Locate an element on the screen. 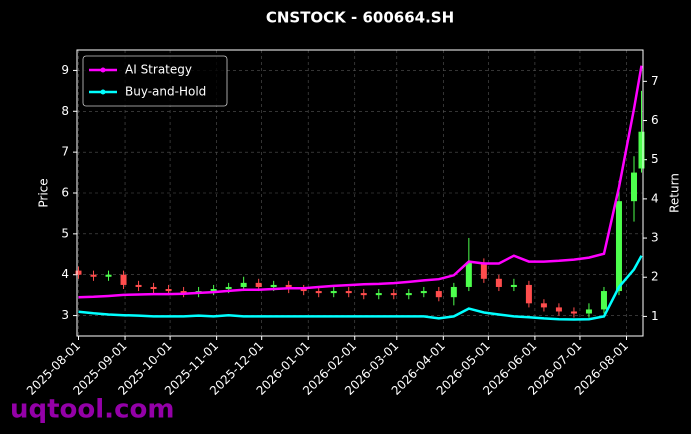 This screenshot has height=434, width=691. y2-tick-label: 2 is located at coordinates (655, 277).